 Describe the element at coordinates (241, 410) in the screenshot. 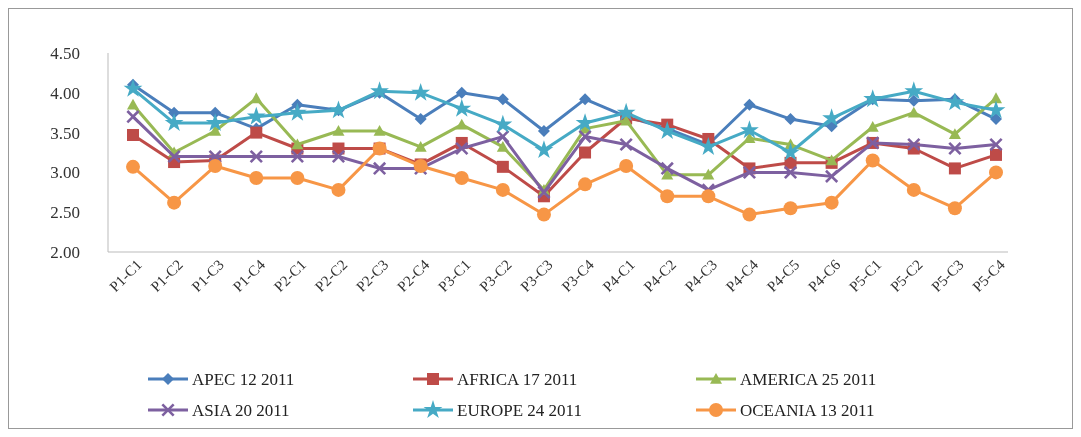

I see `legend-label: ASIA 20 2011` at that location.